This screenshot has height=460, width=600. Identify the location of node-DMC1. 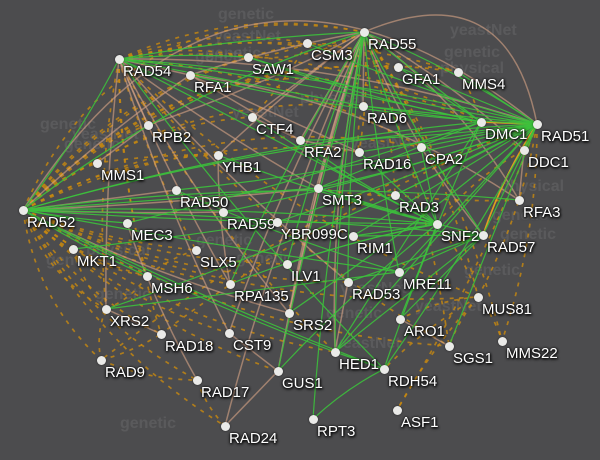
(481, 122).